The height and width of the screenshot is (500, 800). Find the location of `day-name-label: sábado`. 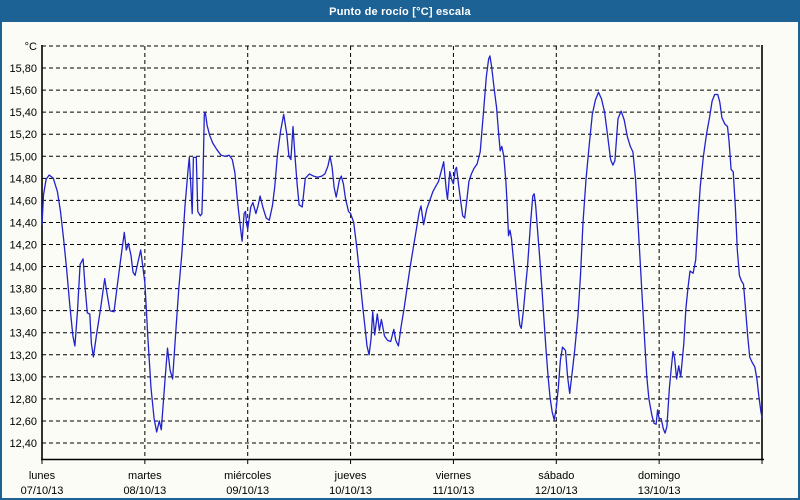

day-name-label: sábado is located at coordinates (556, 476).